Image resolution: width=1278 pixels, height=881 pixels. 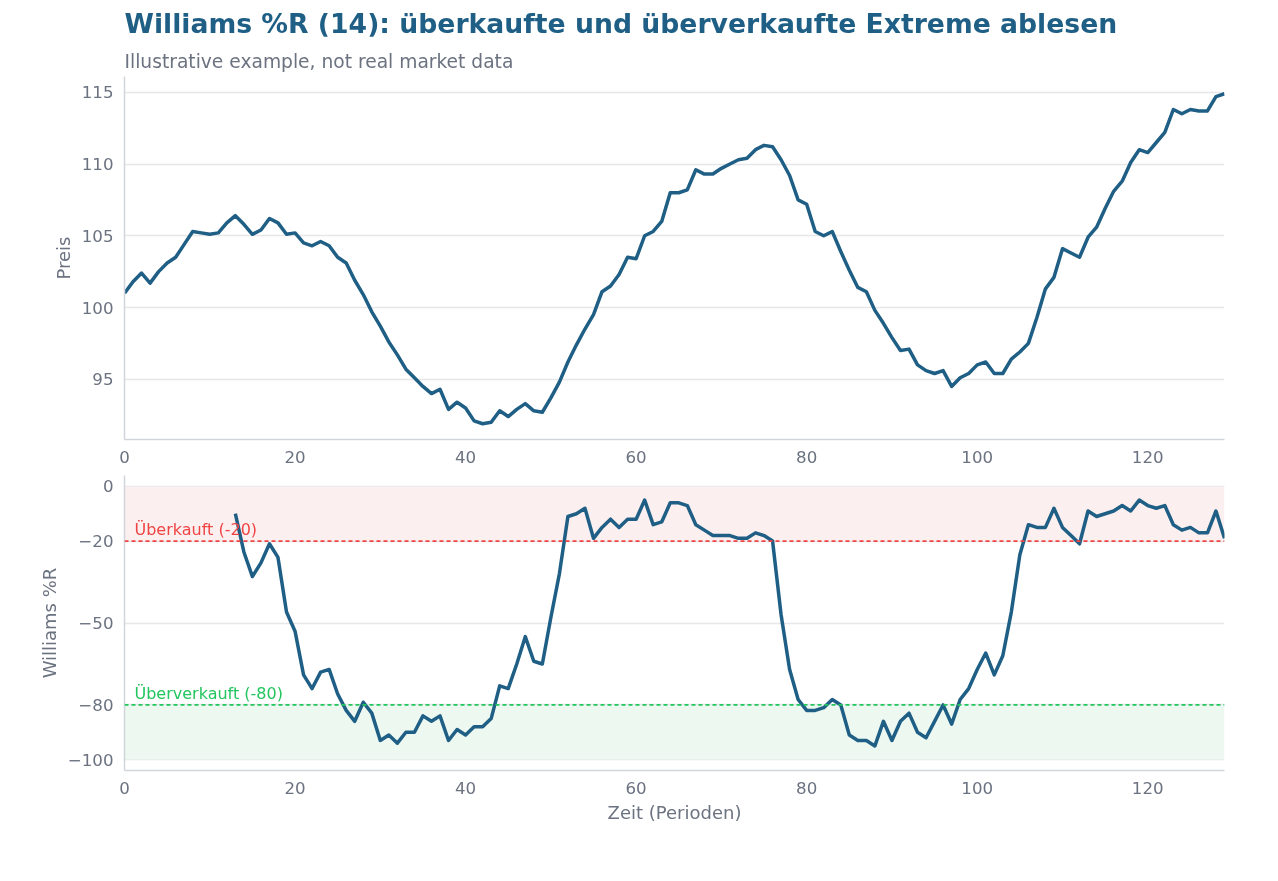 I want to click on ref-line-label: Überverkauft (-80), so click(x=208, y=693).